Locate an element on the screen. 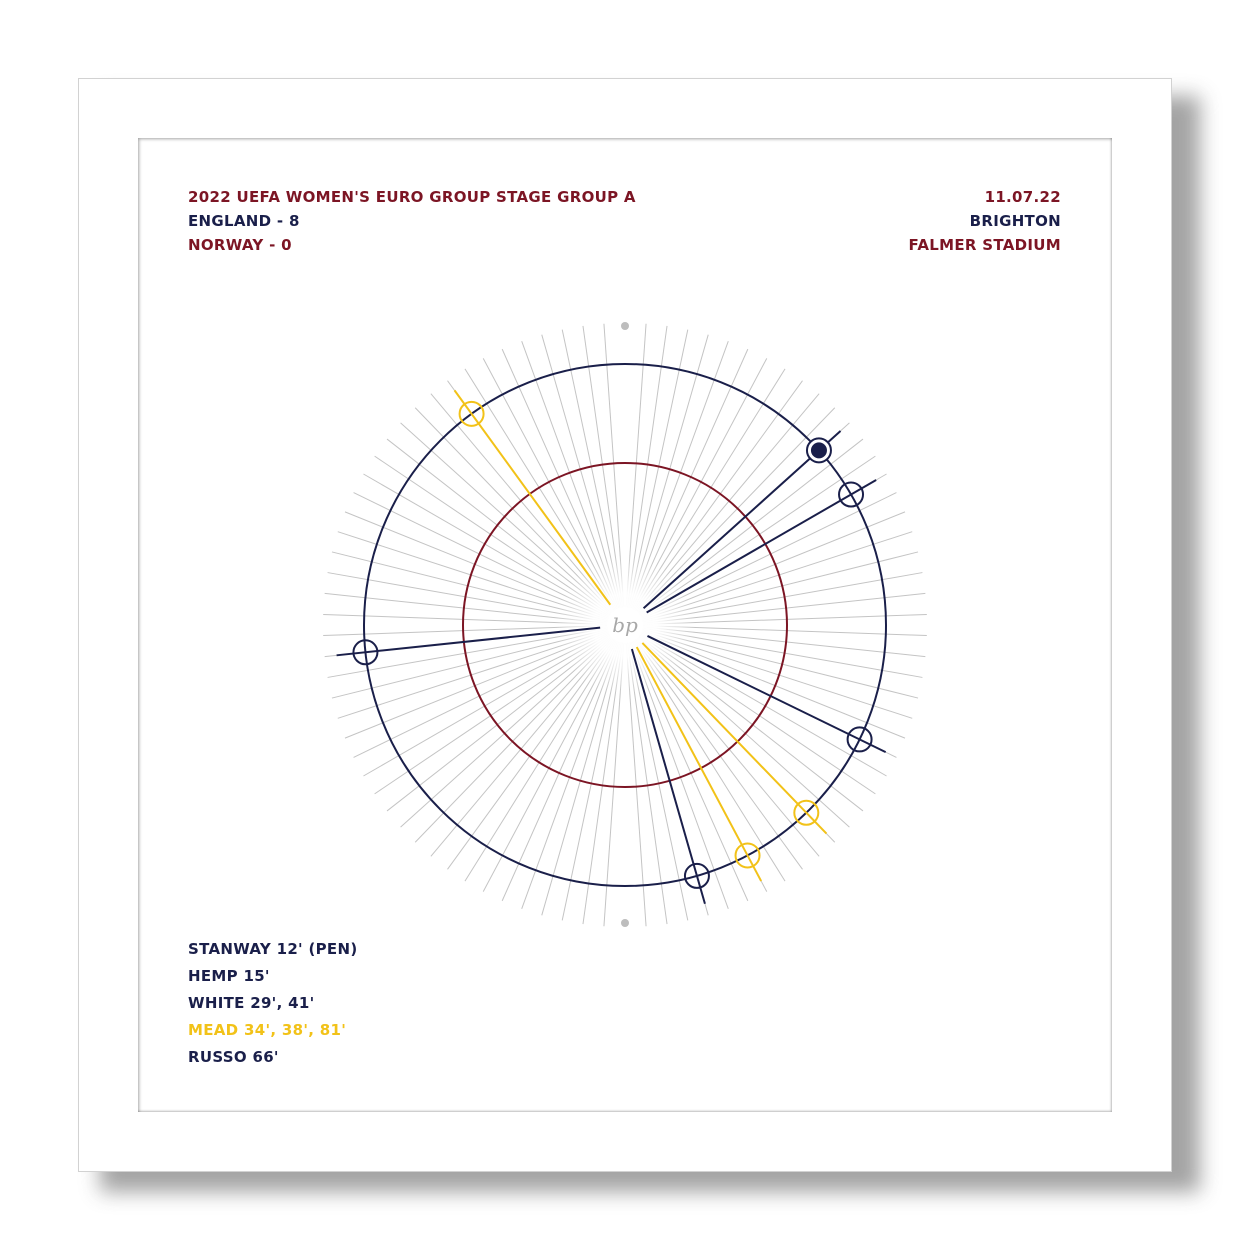 The height and width of the screenshot is (1250, 1250). scorer-minutes: 66' is located at coordinates (265, 1057).